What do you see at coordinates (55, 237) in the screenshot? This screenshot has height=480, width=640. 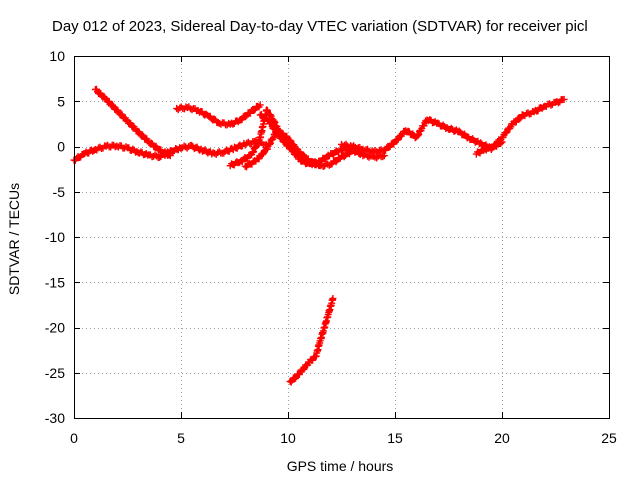 I see `y-tick-label: -10` at bounding box center [55, 237].